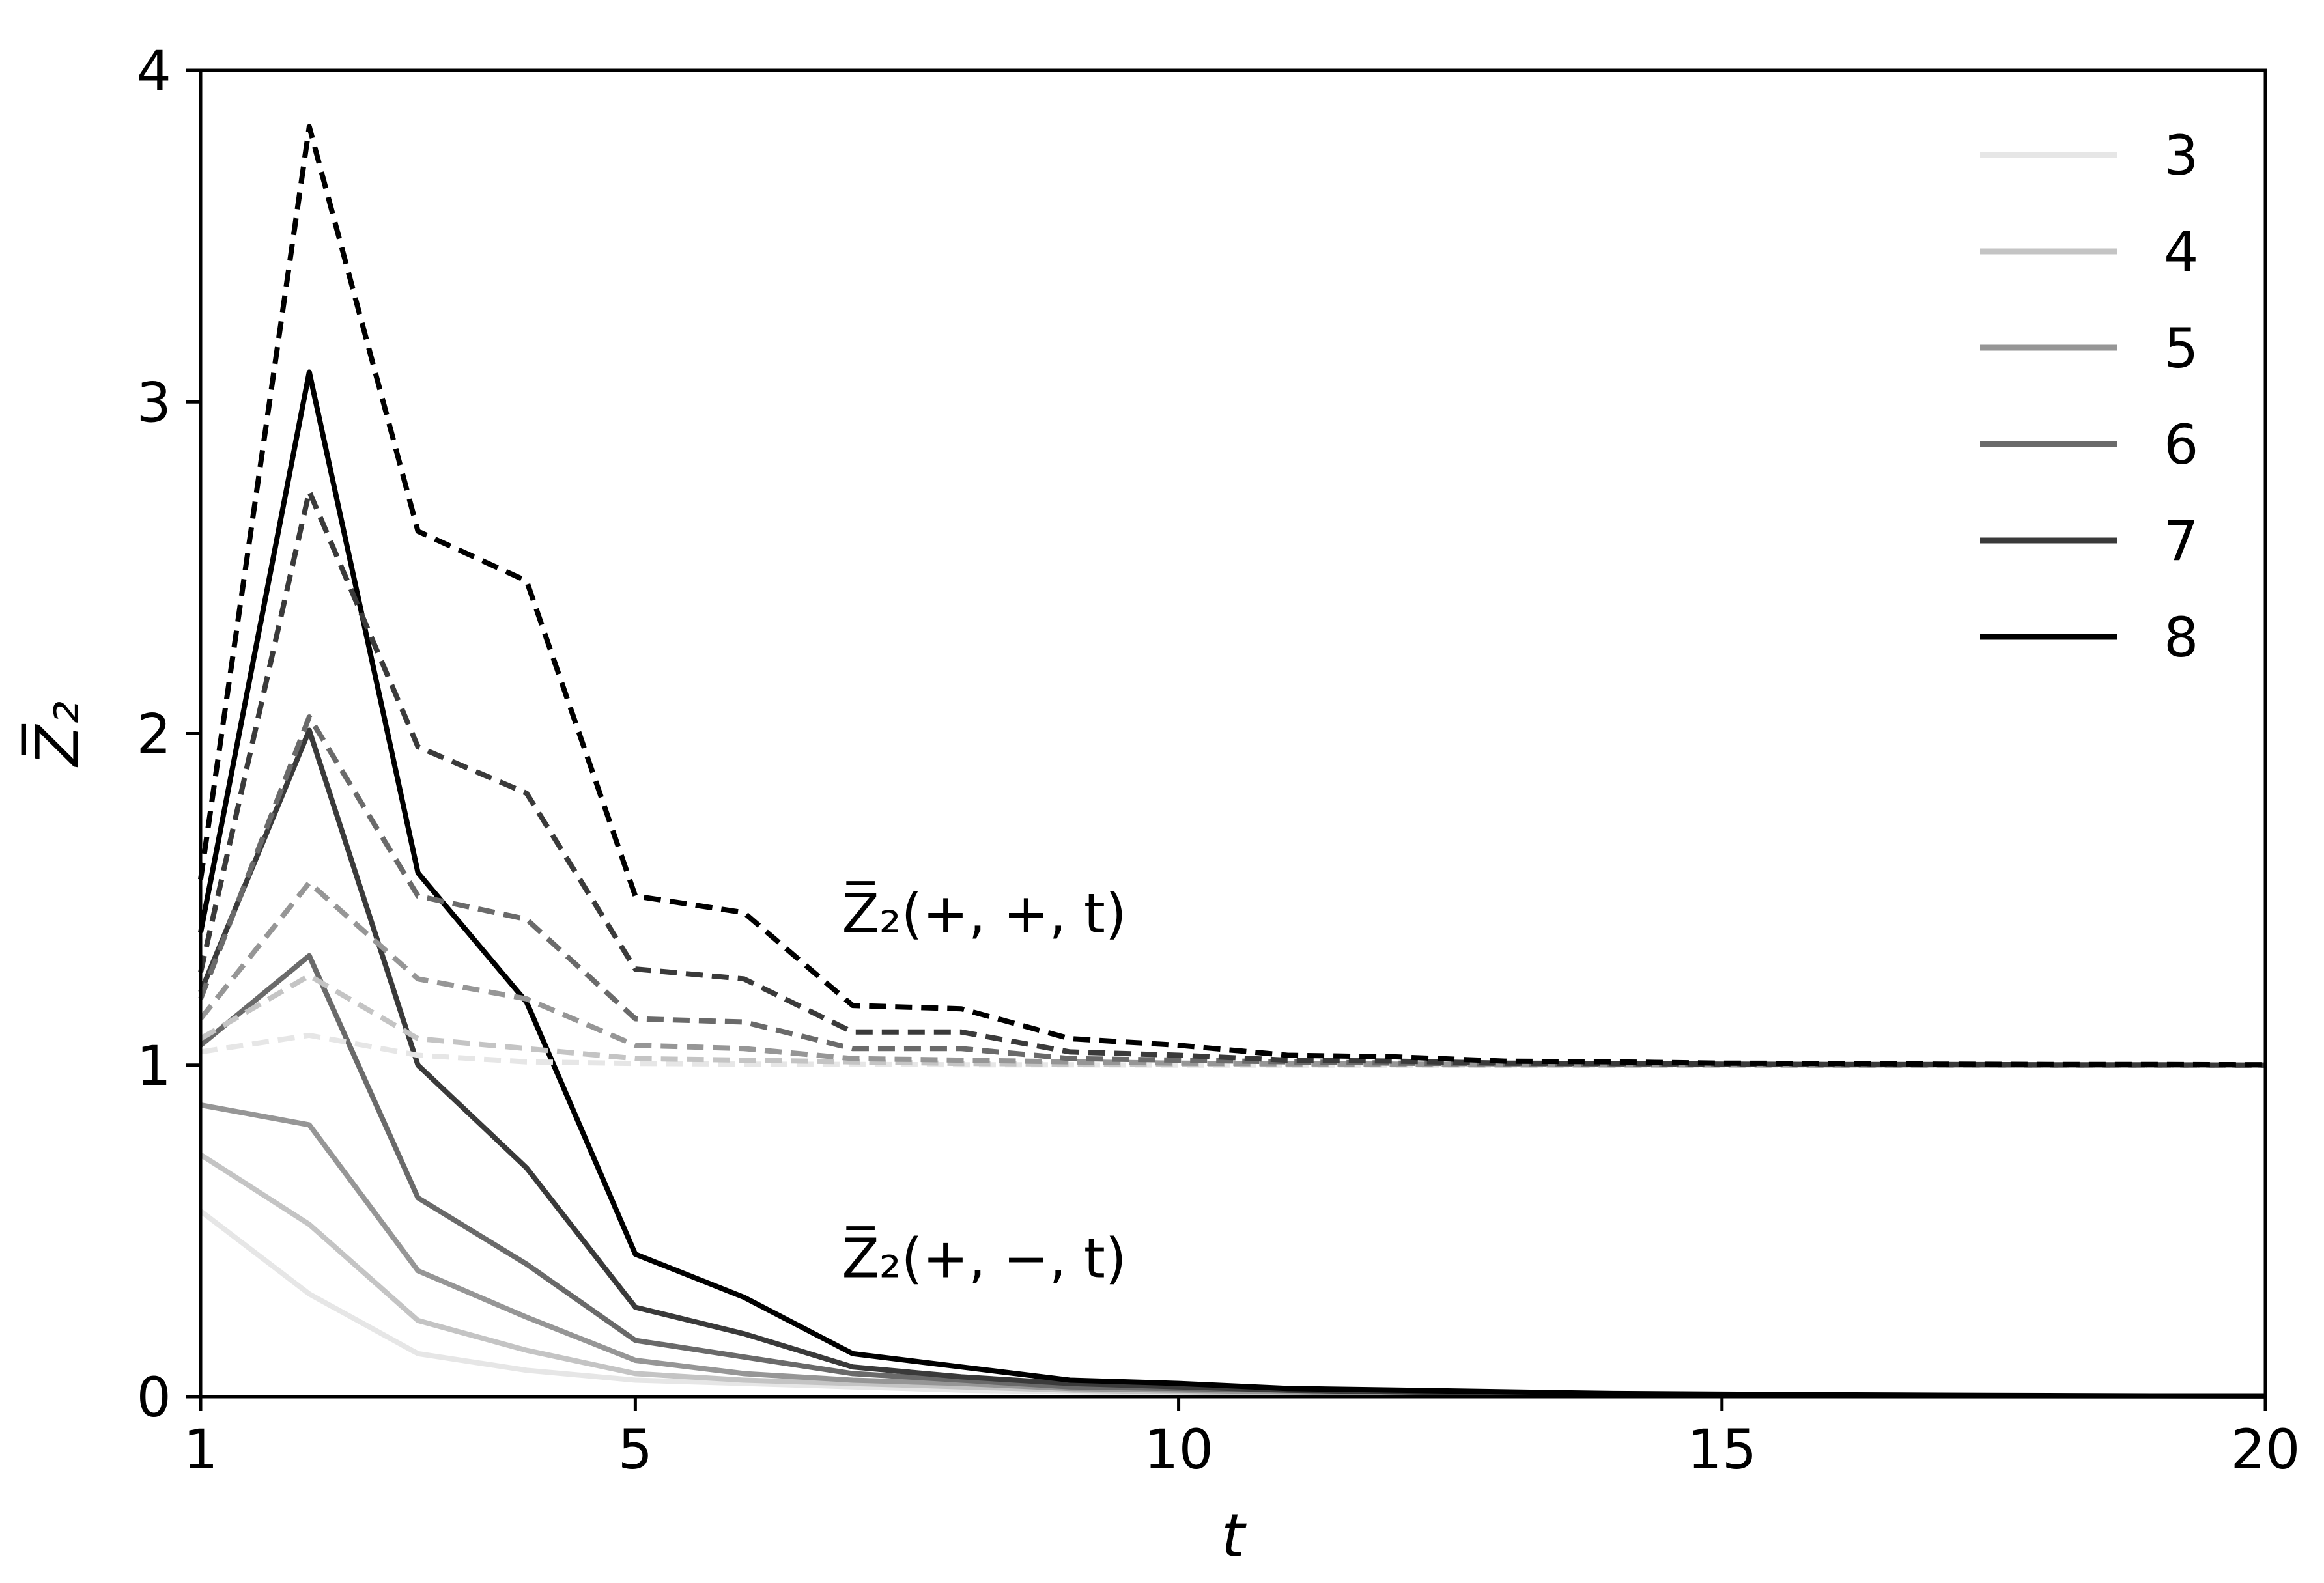 The width and height of the screenshot is (2324, 1583). What do you see at coordinates (2181, 541) in the screenshot?
I see `legend-label-7: 7` at bounding box center [2181, 541].